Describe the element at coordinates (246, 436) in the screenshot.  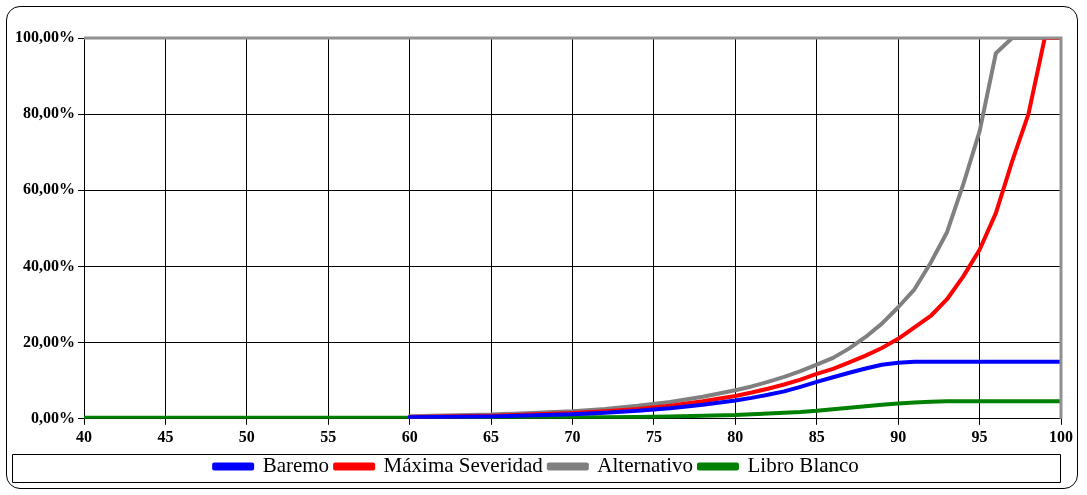
I see `x-tick-label: 50` at that location.